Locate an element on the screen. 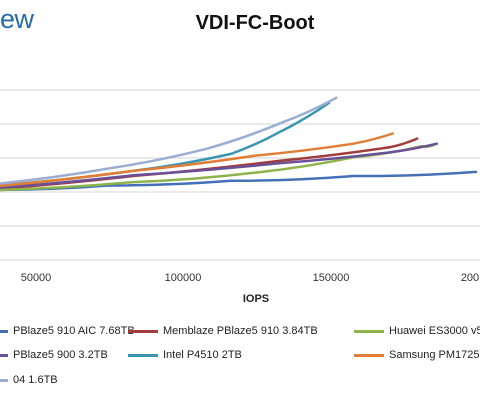 Image resolution: width=480 pixels, height=401 pixels. legend-label: Samsung PM1725 is located at coordinates (434, 355).